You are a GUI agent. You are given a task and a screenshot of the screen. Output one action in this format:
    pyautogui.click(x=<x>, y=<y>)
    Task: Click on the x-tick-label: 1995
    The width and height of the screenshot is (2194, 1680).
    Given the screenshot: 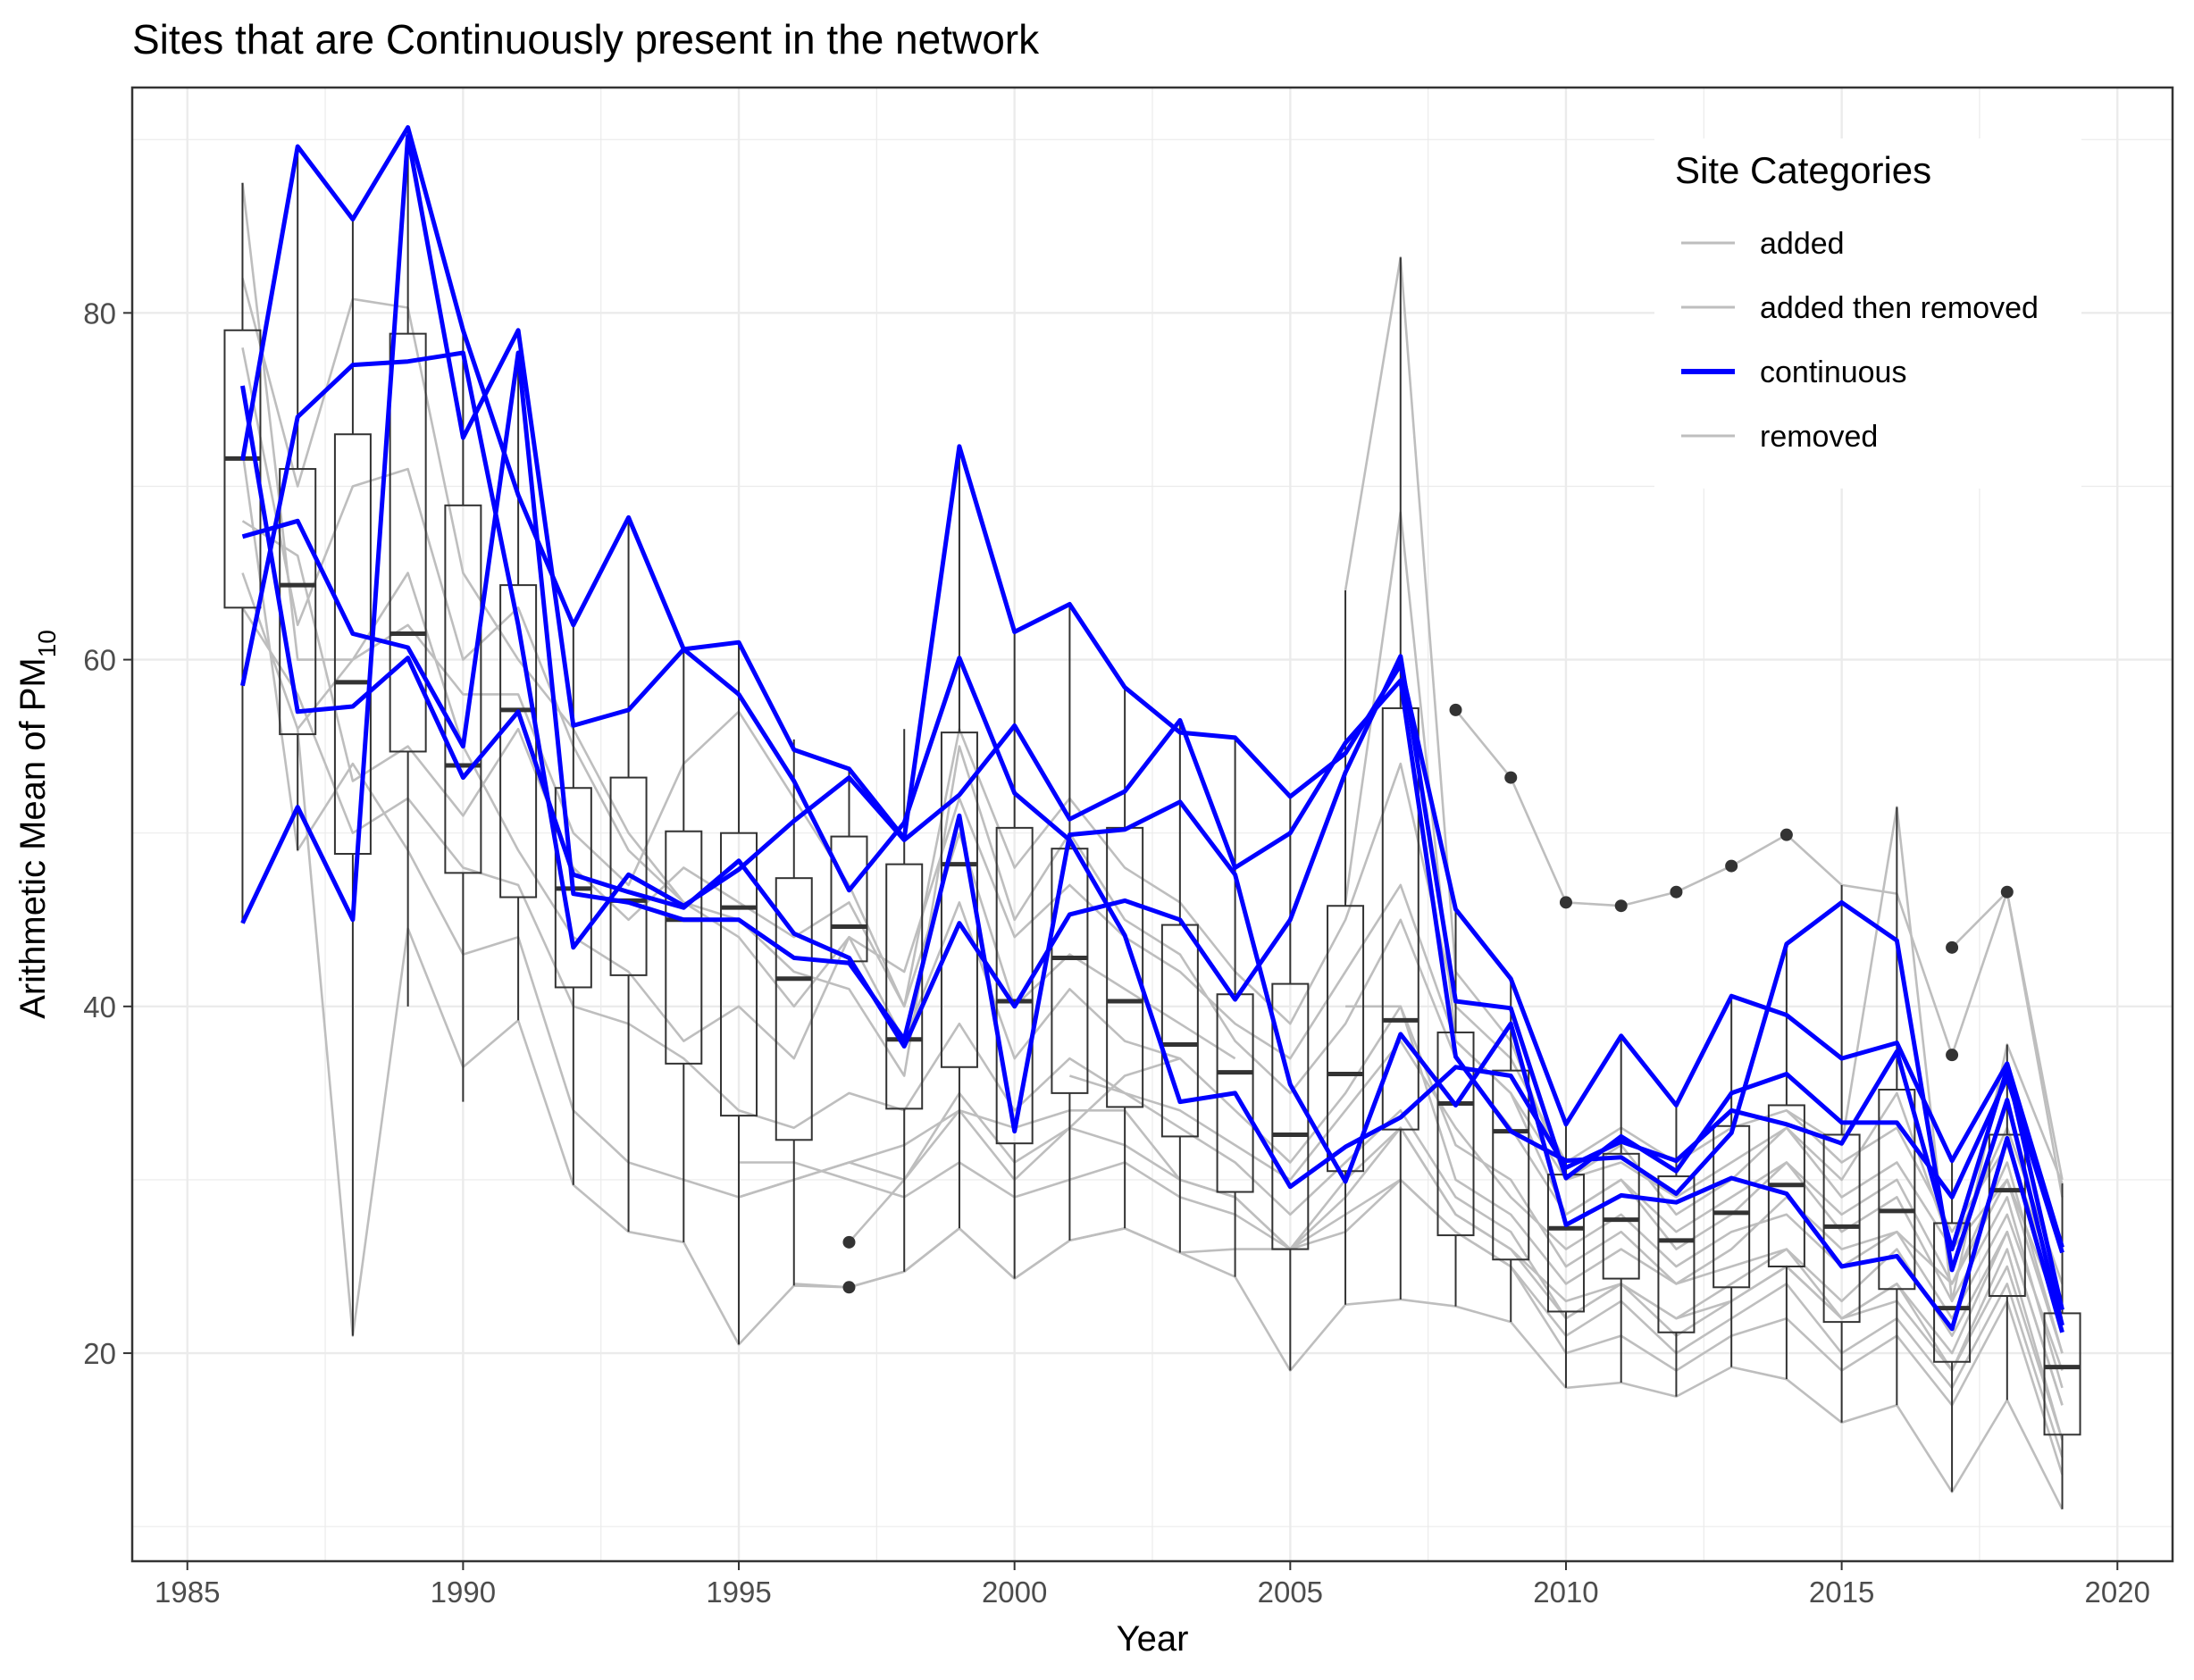 What is the action you would take?
    pyautogui.click(x=738, y=1592)
    